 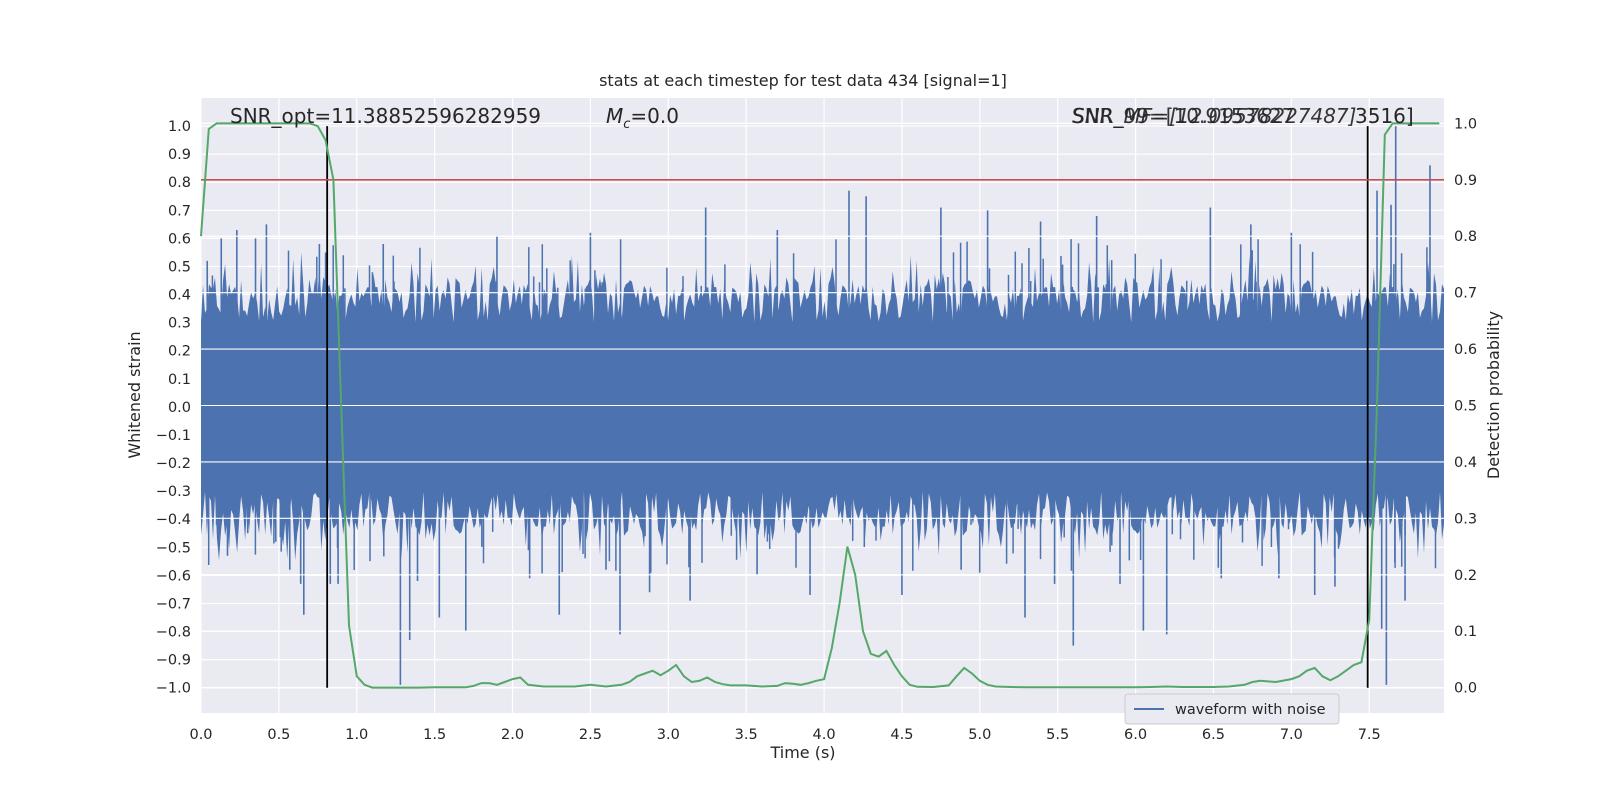 I want to click on x-tick-label: 5.0, so click(x=979, y=735).